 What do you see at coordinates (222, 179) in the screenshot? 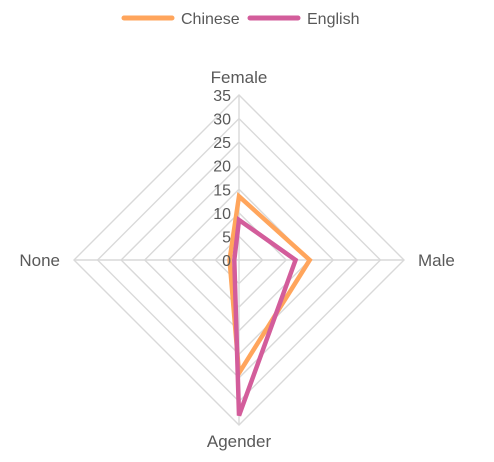
I see `tick-layer: 0 5 10 15 20 25 30 35` at bounding box center [222, 179].